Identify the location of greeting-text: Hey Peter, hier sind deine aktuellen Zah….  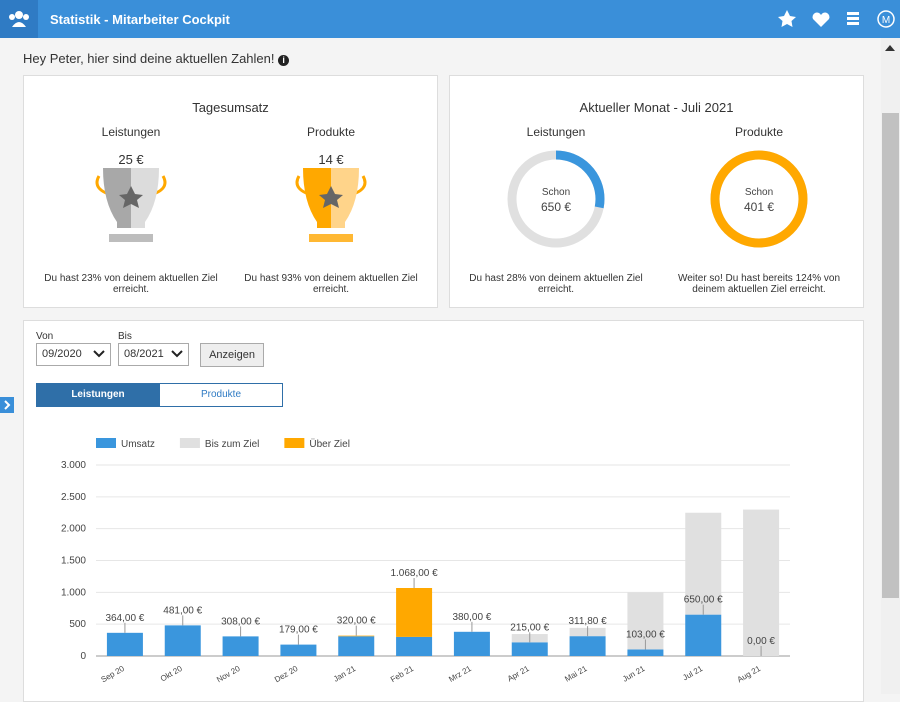
(149, 58).